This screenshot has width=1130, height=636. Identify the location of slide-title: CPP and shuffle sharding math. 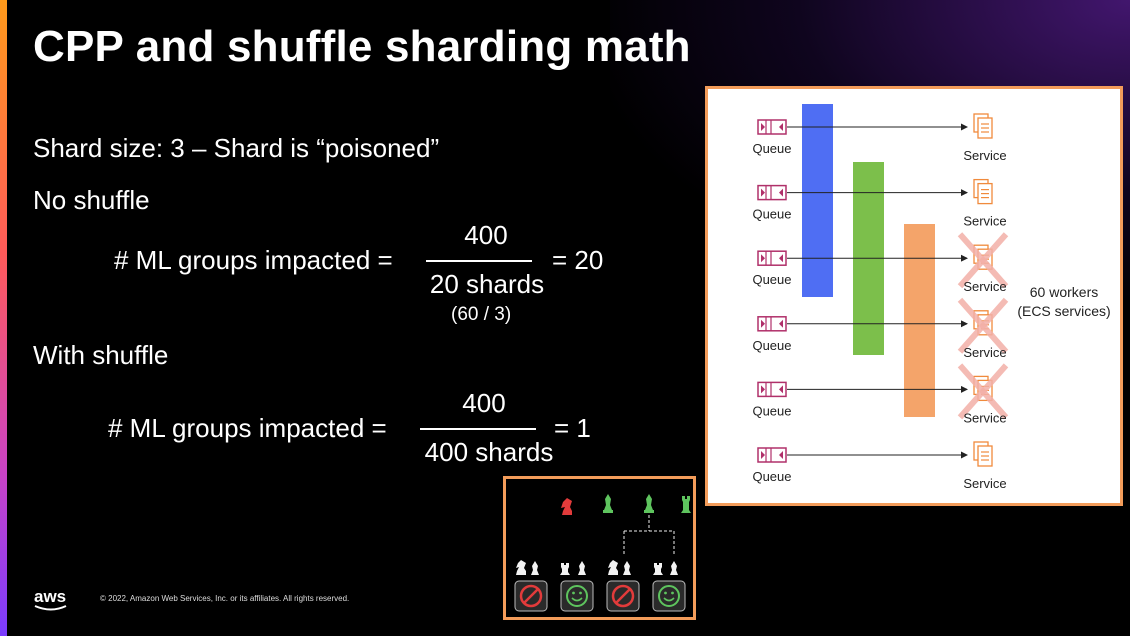
(362, 46).